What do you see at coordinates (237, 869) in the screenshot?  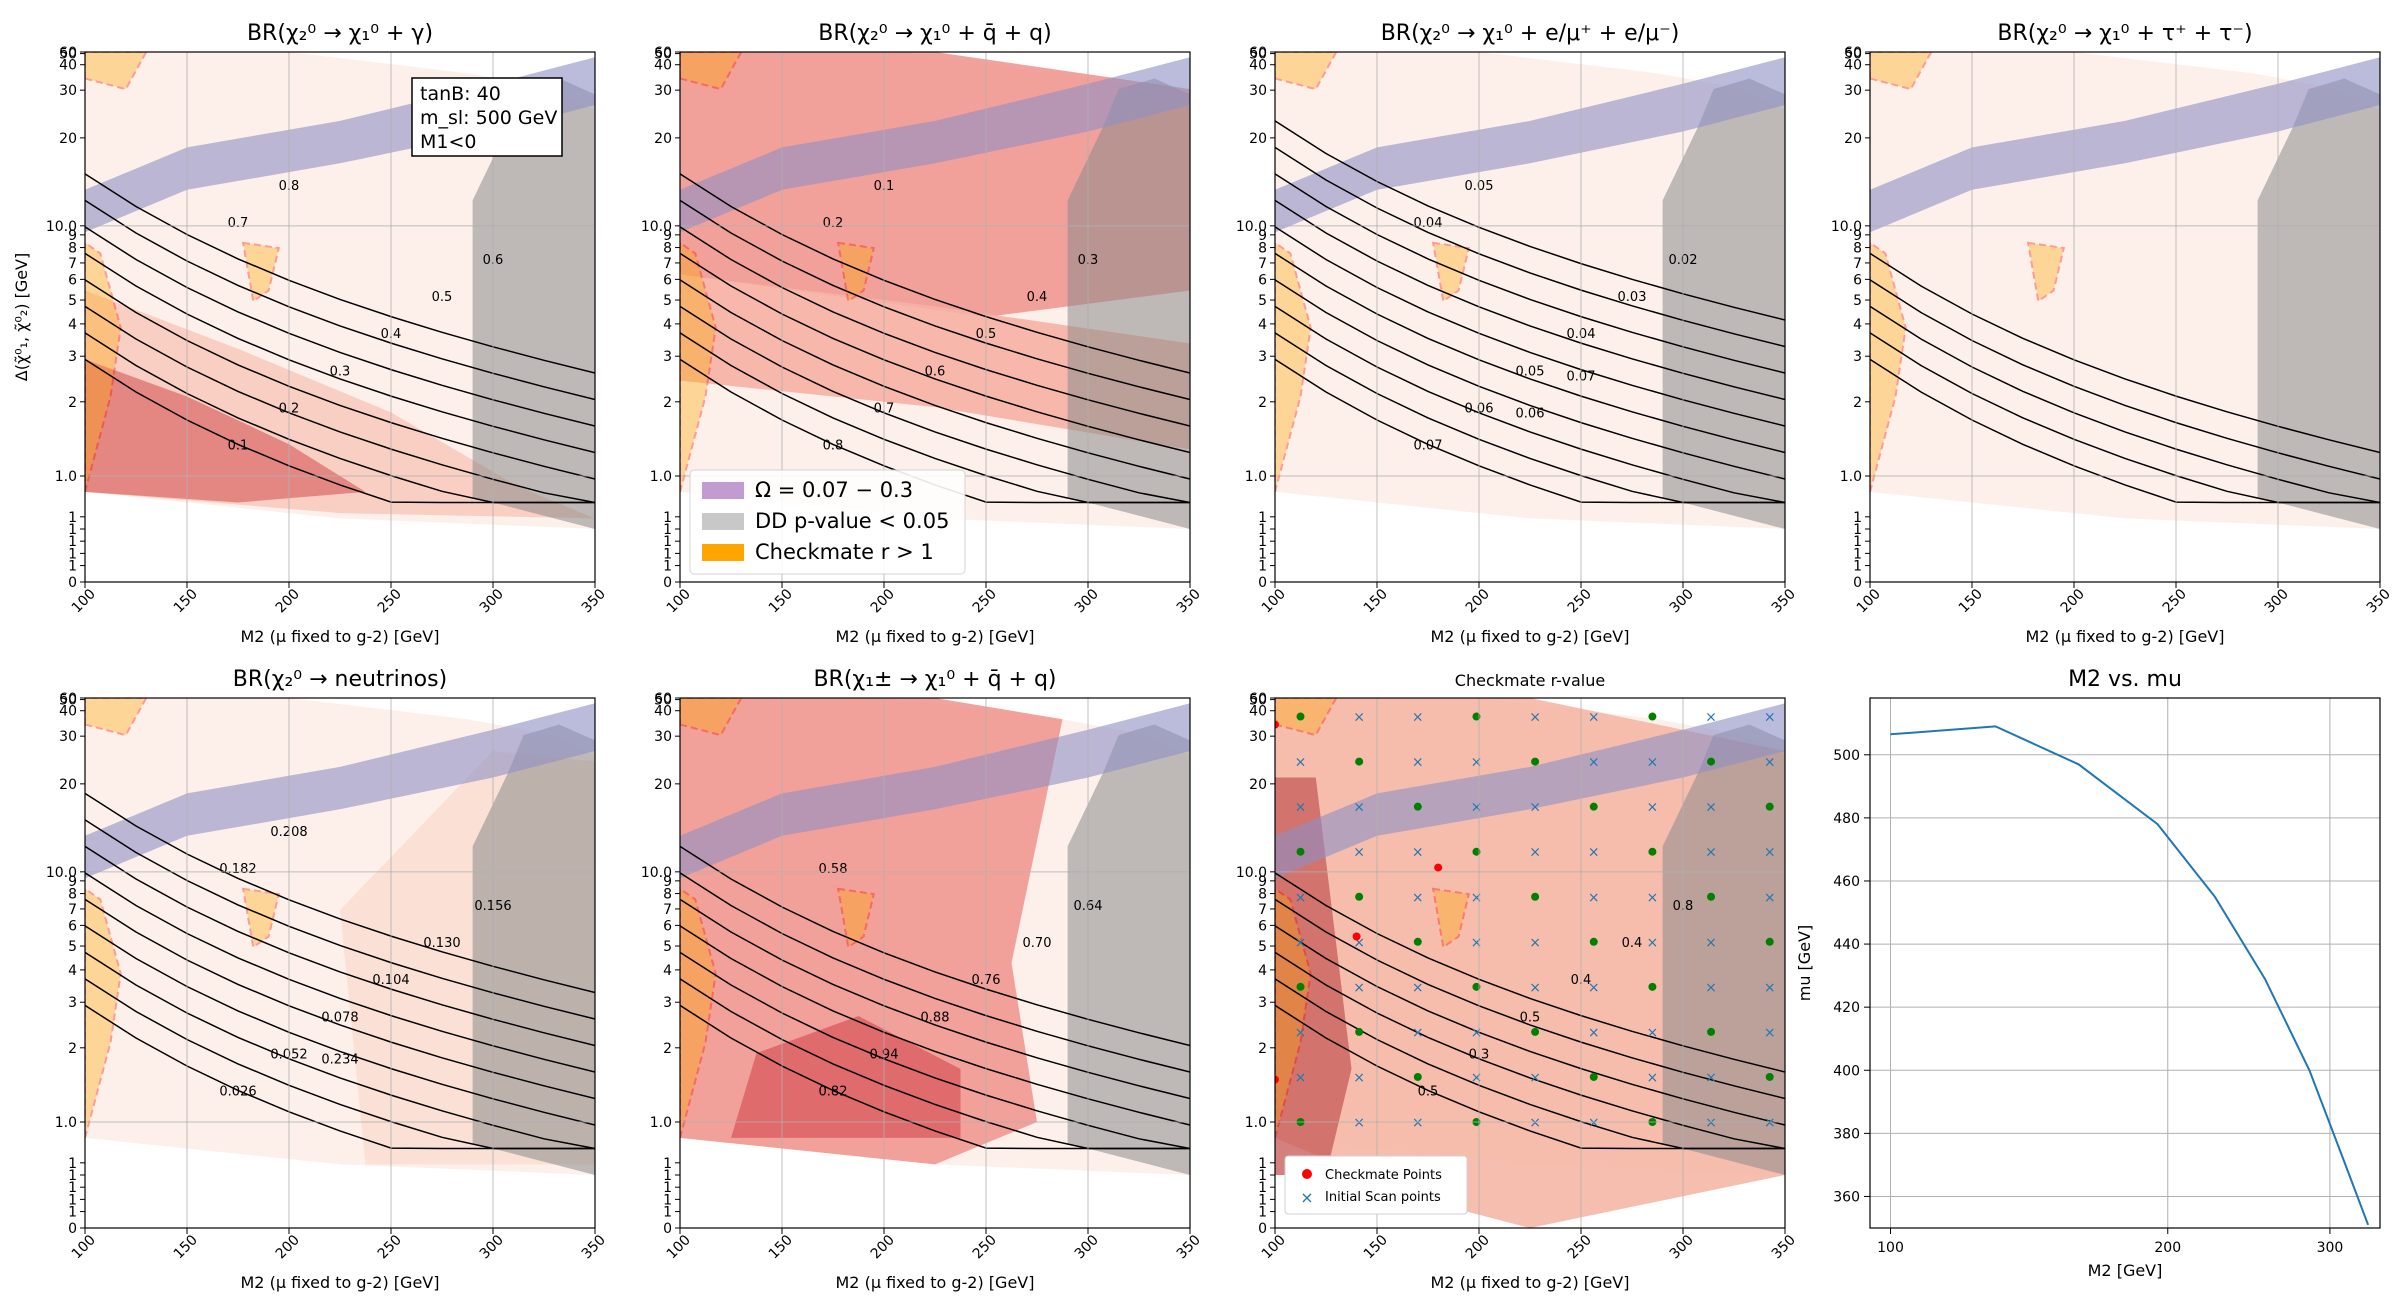 I see `contour-label: 0.182` at bounding box center [237, 869].